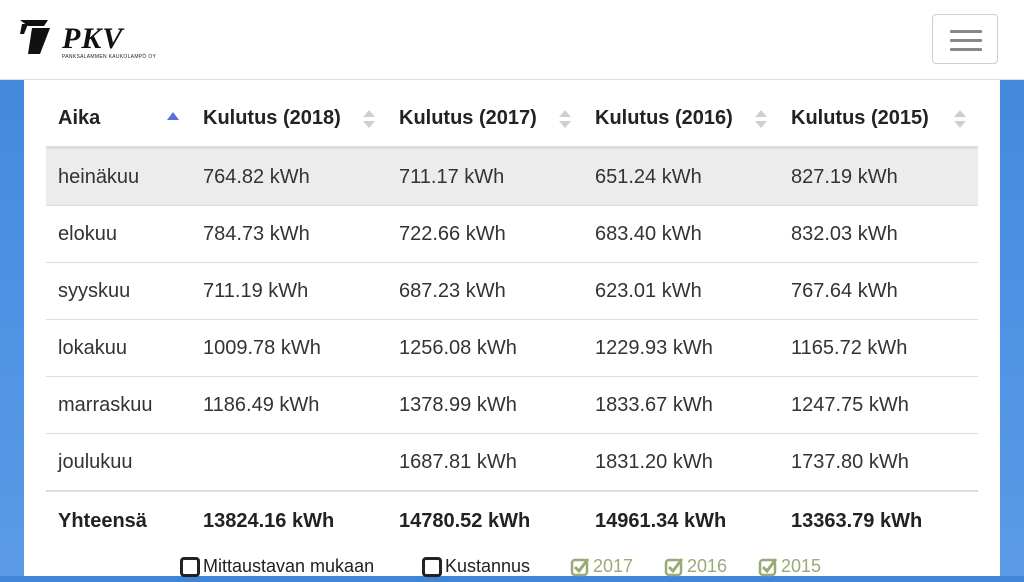  I want to click on table-cell: syyskuu, so click(118, 291).